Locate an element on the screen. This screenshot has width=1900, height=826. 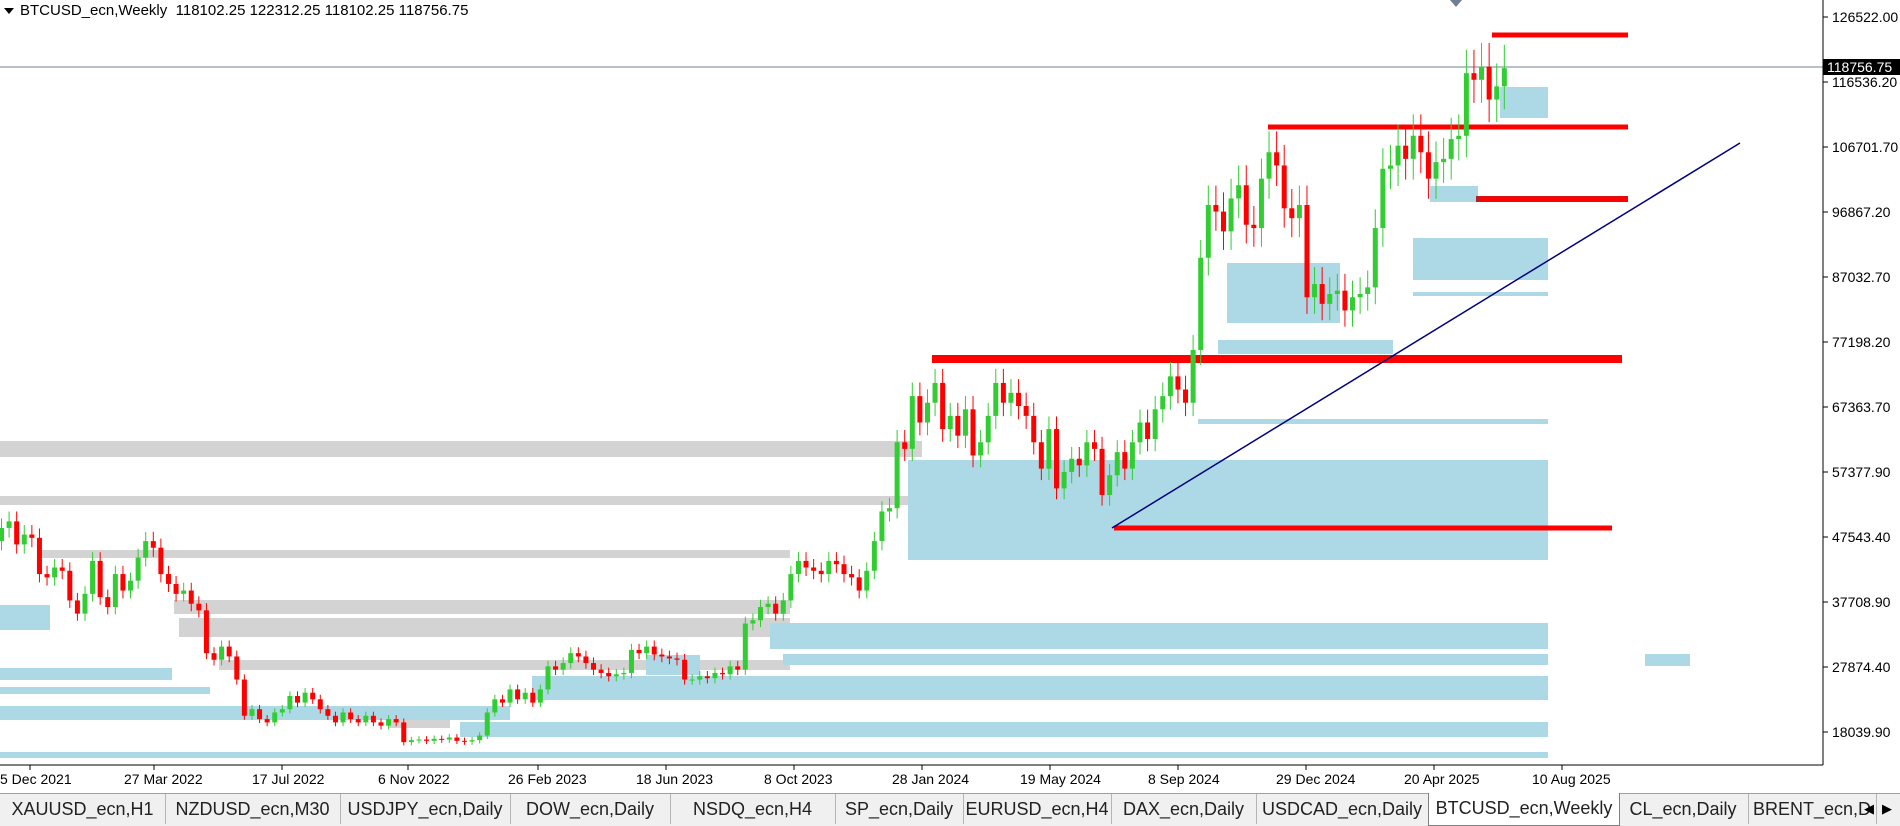
tab-eurusd-ecn-h4: EURUSD_ecn,H4 is located at coordinates (1037, 809).